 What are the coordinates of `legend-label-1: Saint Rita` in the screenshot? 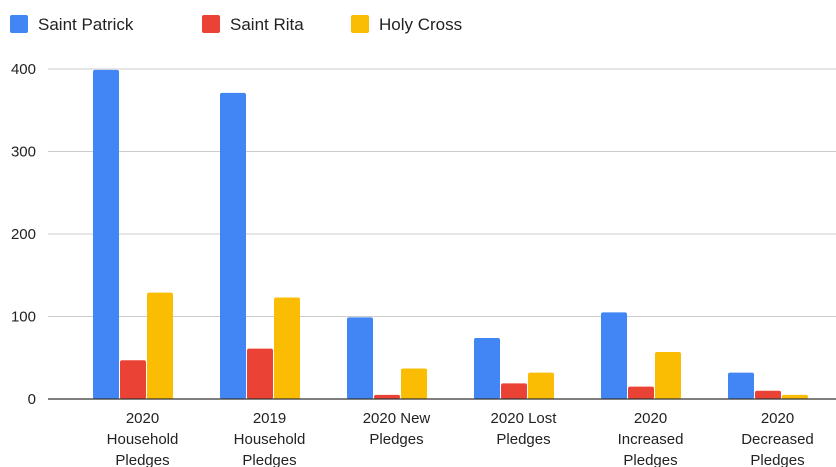 It's located at (267, 24).